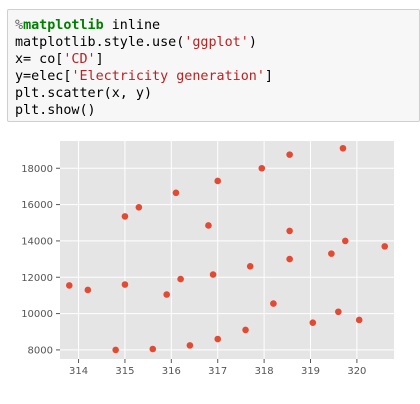 The height and width of the screenshot is (404, 420). I want to click on code-line: %matplotlib inline, so click(87, 25).